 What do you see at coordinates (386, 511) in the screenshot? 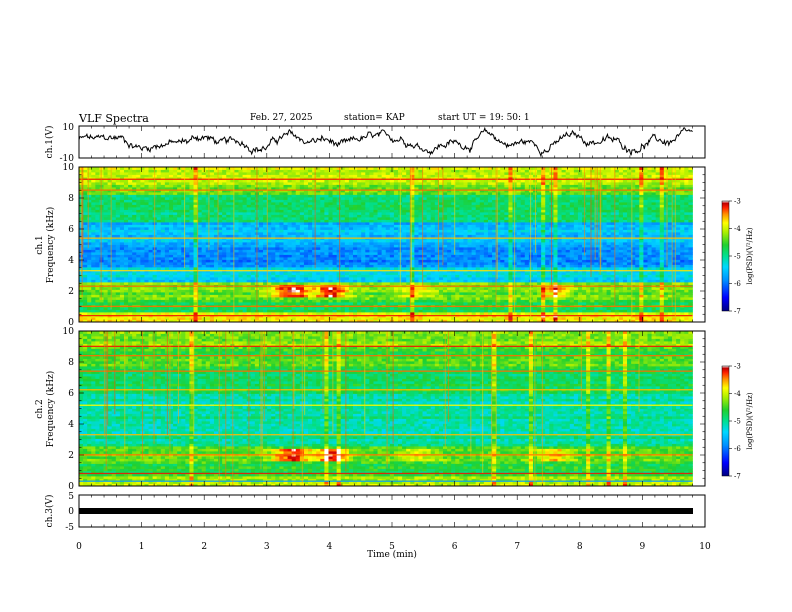
I see `ch3-trace` at bounding box center [386, 511].